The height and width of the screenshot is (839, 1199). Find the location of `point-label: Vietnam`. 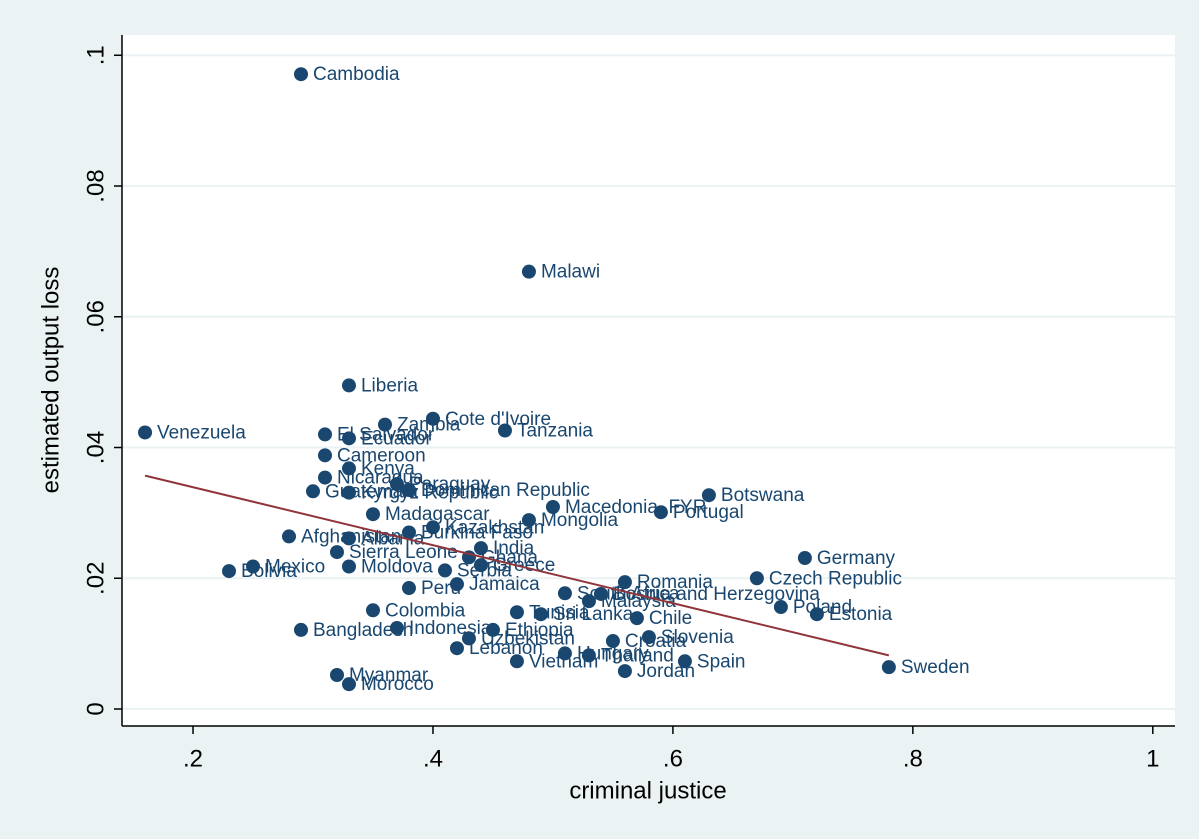

point-label: Vietnam is located at coordinates (563, 661).